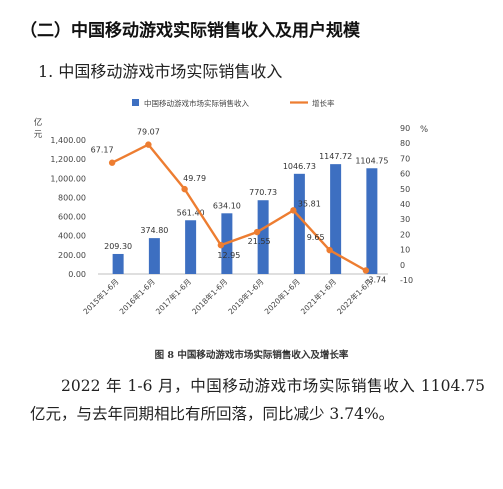 The image size is (503, 489). I want to click on growth-value-label: -3.74, so click(376, 279).